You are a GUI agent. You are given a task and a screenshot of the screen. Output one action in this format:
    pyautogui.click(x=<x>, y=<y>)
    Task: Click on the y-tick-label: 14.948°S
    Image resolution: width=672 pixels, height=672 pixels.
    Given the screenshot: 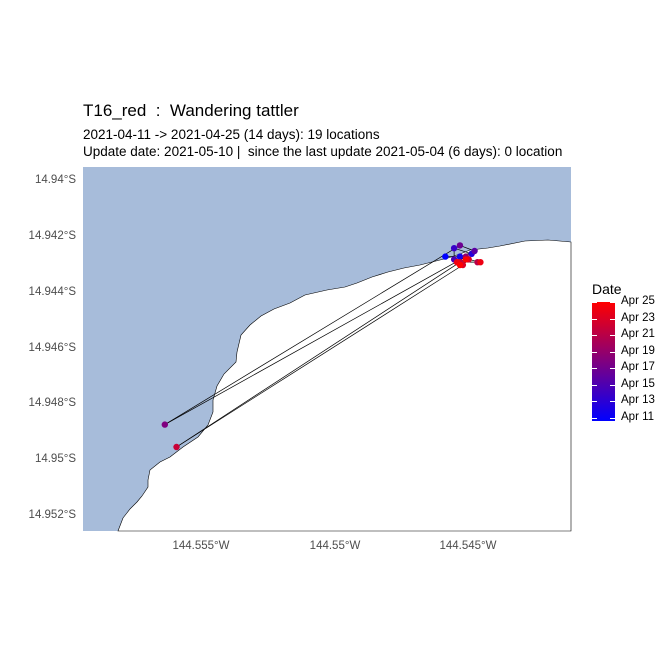 What is the action you would take?
    pyautogui.click(x=52, y=403)
    